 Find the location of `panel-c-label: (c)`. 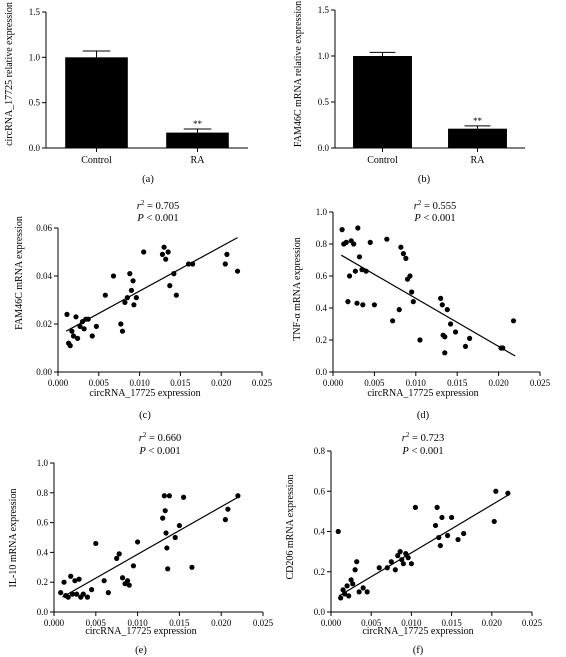

panel-c-label: (c) is located at coordinates (145, 415).